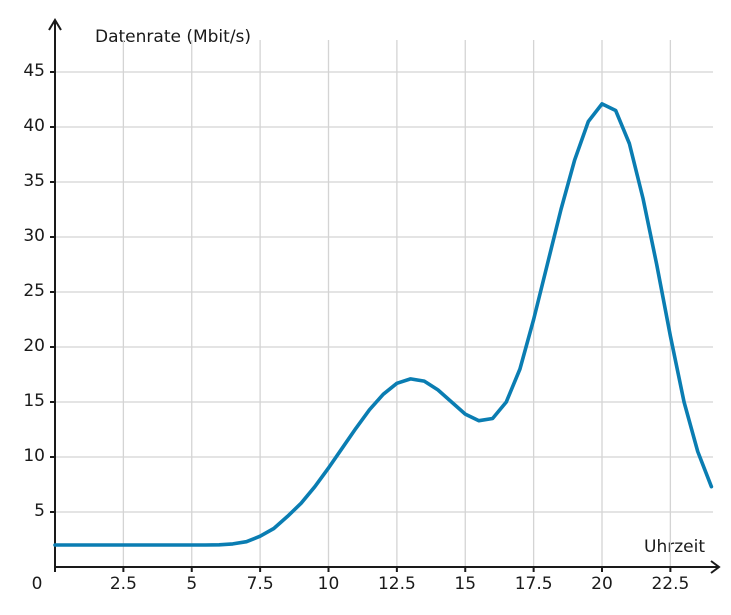 Image resolution: width=731 pixels, height=615 pixels. I want to click on x-tick-label: 0, so click(37, 584).